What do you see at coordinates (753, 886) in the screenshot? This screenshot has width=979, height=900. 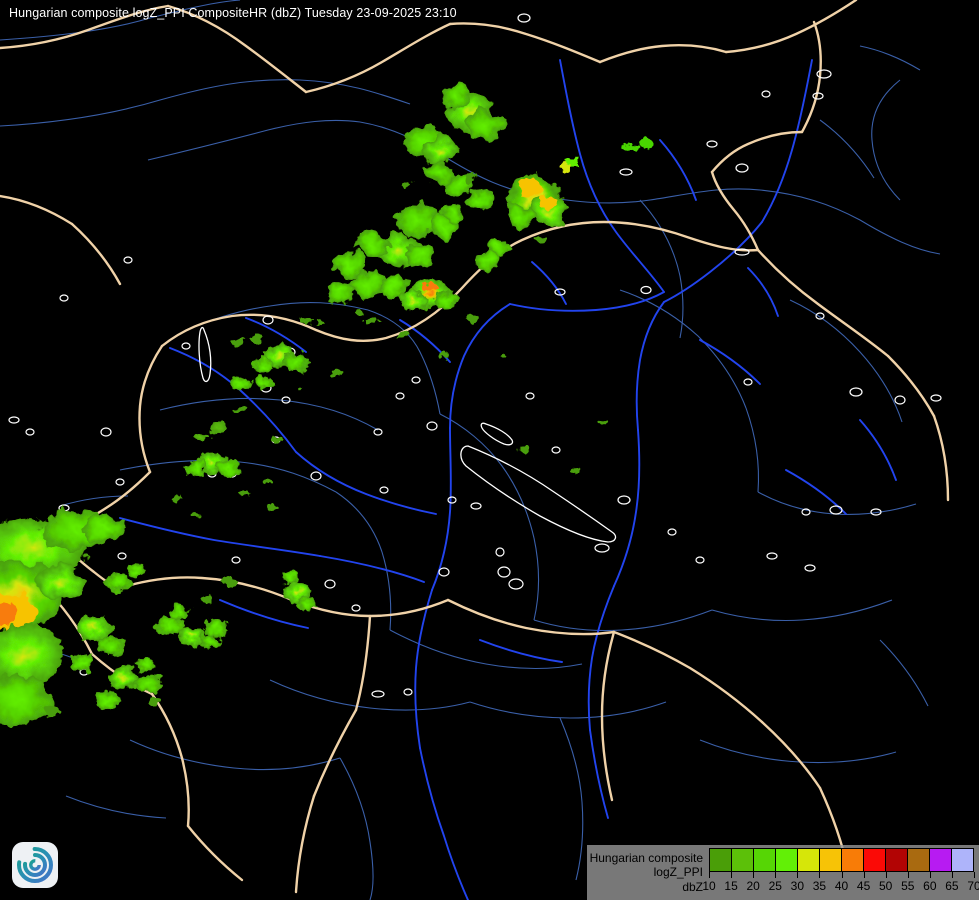 I see `legend-tick-label-20: 20` at bounding box center [753, 886].